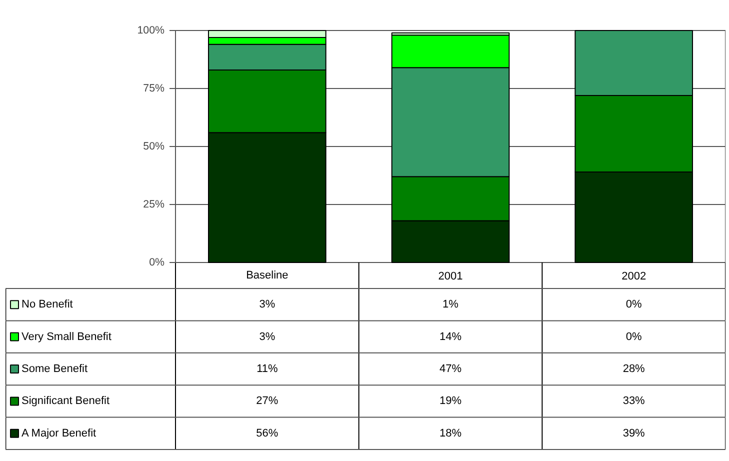 The width and height of the screenshot is (729, 461). Describe the element at coordinates (450, 304) in the screenshot. I see `data-label: 1%` at that location.